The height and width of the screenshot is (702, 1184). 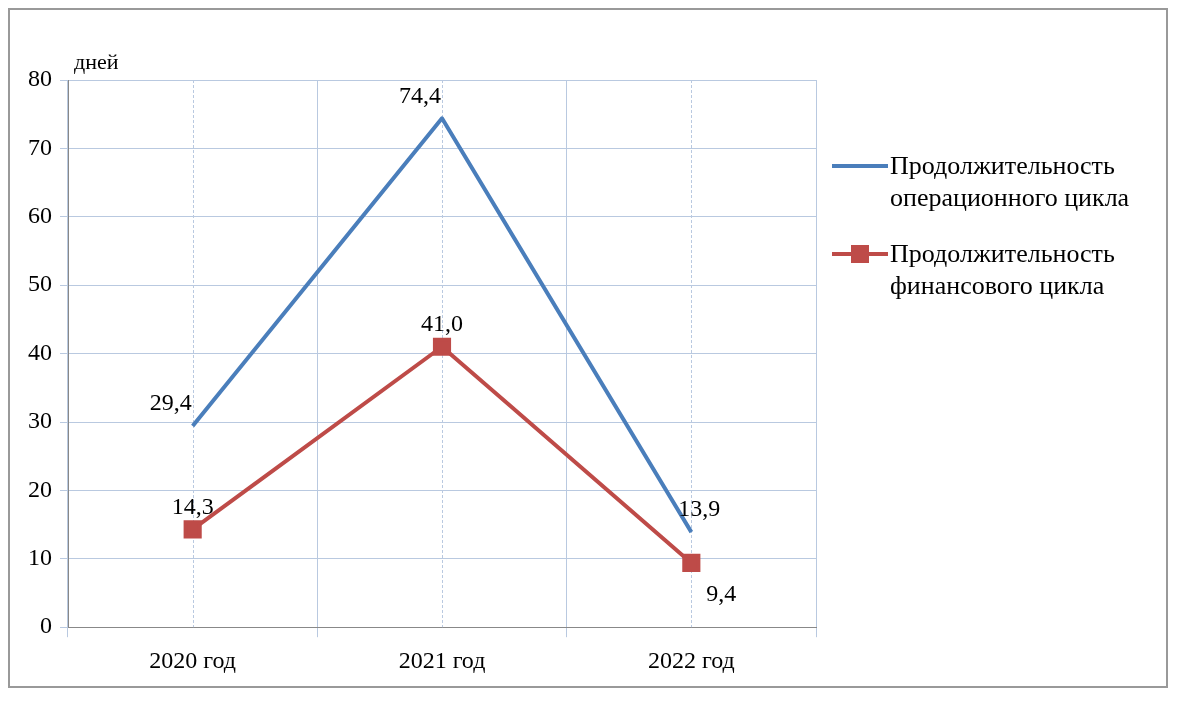 What do you see at coordinates (1003, 270) in the screenshot?
I see `legend-label: Продолжительность финансового цикла` at bounding box center [1003, 270].